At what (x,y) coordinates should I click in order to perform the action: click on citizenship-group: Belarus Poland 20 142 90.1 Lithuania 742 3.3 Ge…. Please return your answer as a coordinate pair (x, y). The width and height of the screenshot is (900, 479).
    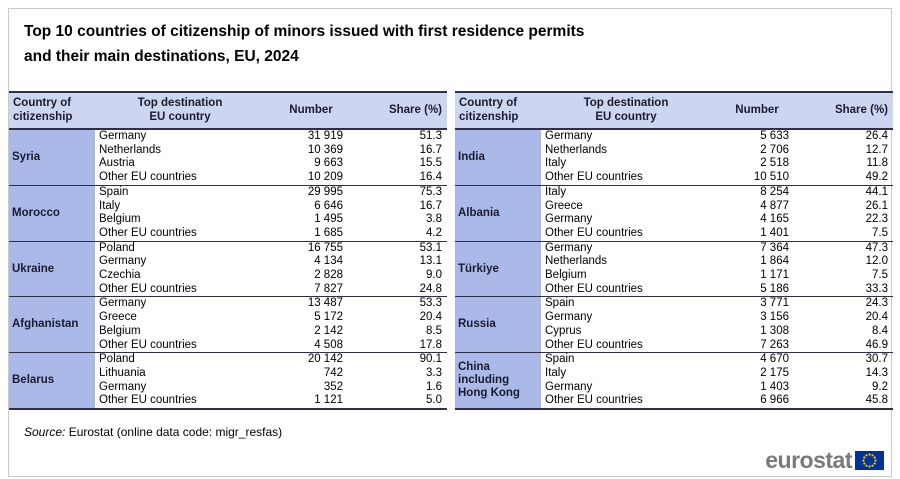
    Looking at the image, I should click on (228, 381).